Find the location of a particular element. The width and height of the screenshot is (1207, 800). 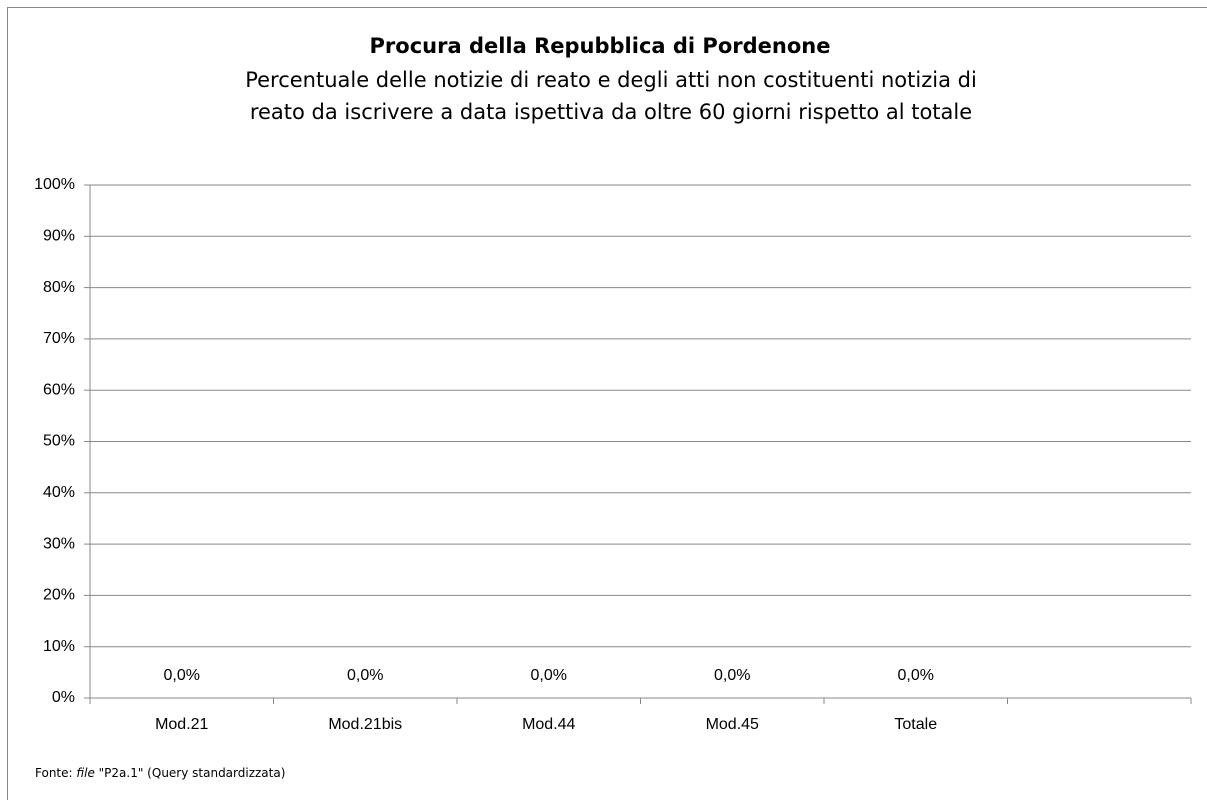

y-tick-label: 40% is located at coordinates (59, 492).